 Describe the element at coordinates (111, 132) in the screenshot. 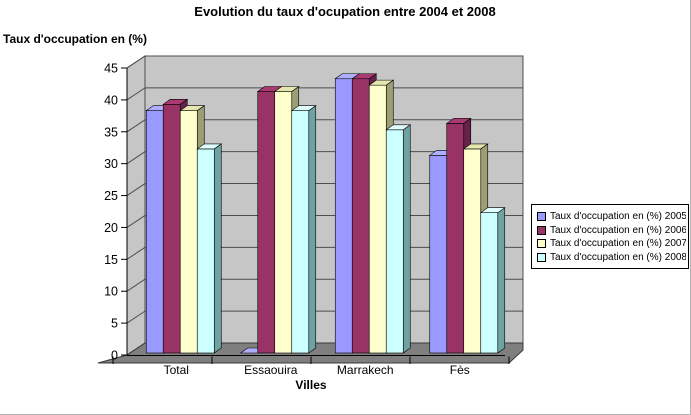

I see `y-tick-label: 35` at that location.